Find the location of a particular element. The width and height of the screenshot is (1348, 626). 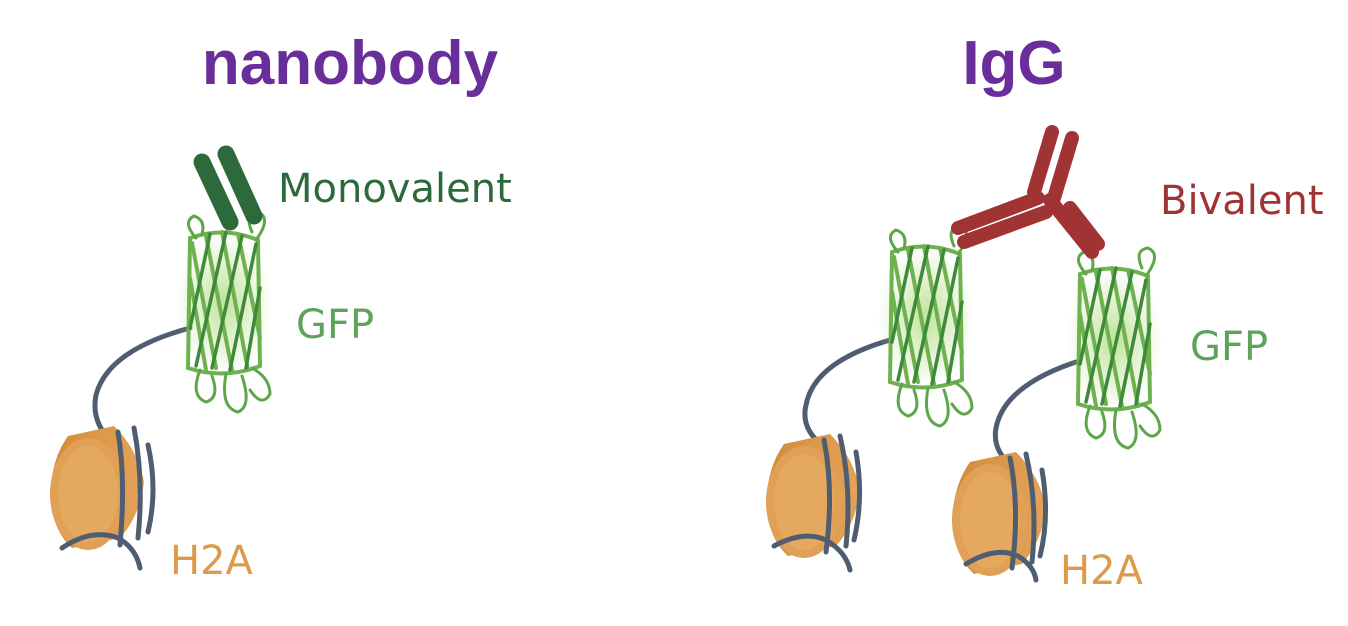

label-bivalent: Bivalent is located at coordinates (1242, 201).